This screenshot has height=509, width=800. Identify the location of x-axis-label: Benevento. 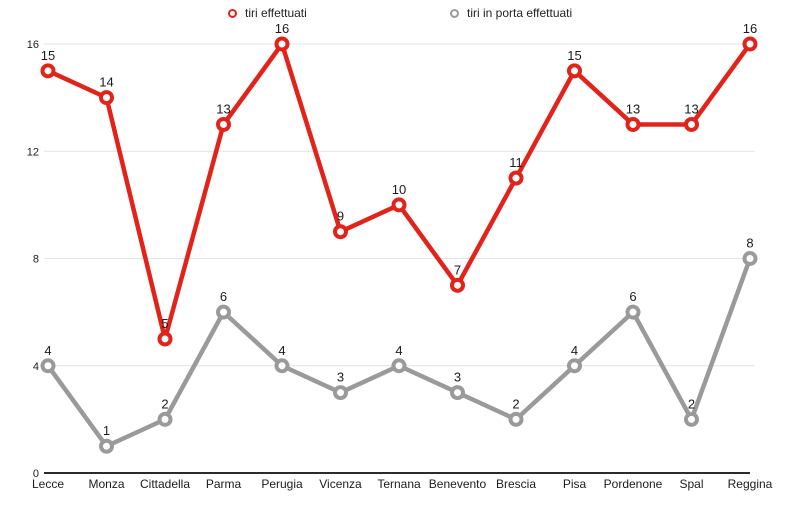
(458, 484).